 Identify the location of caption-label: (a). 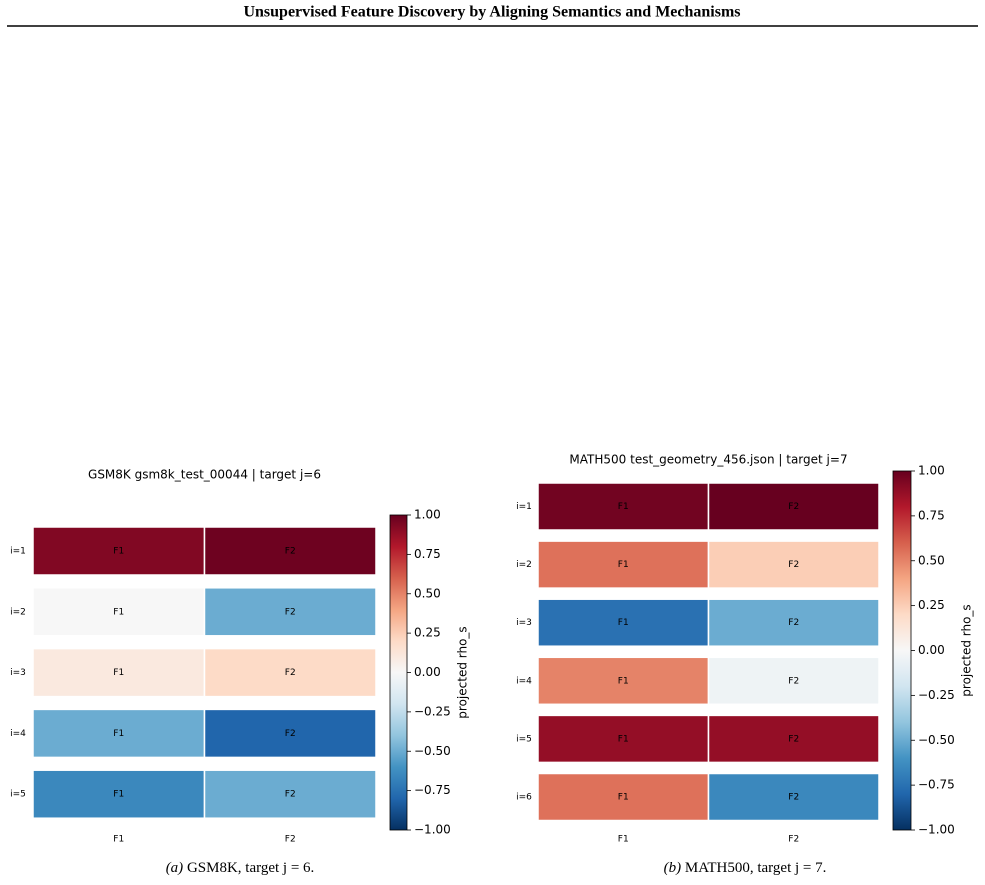
(175, 868).